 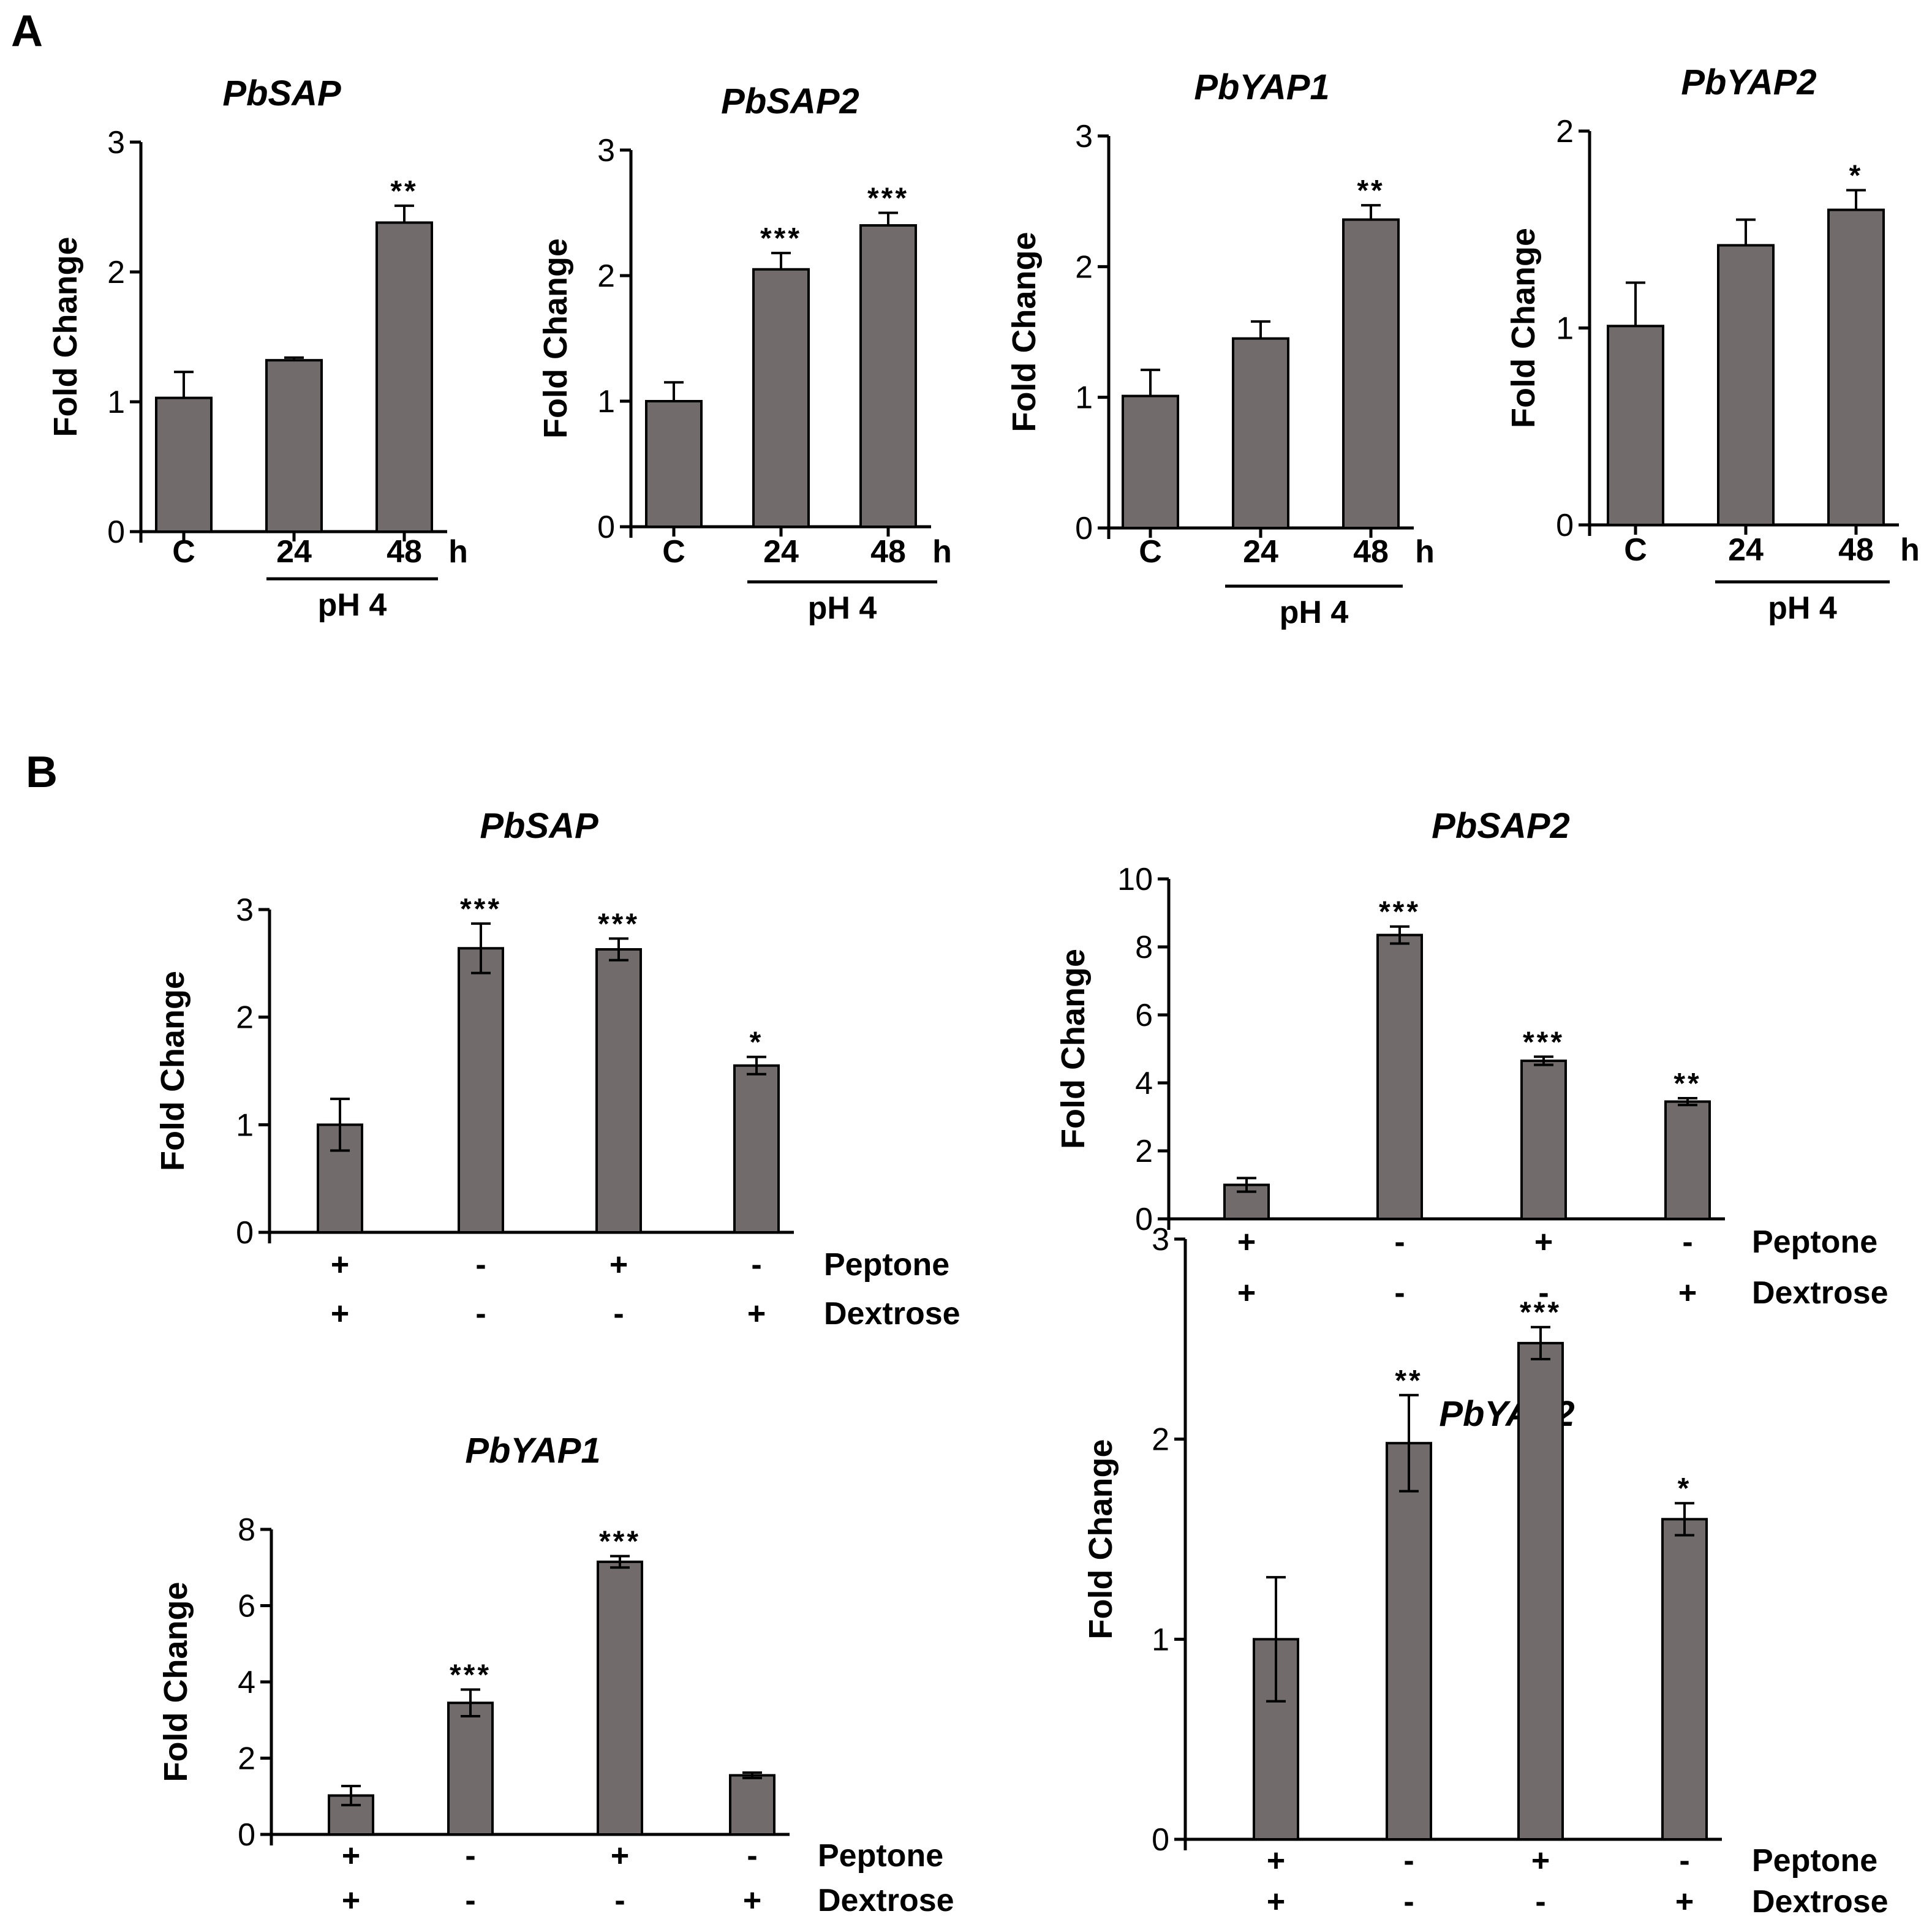 I want to click on panel-label-a: A, so click(x=27, y=31).